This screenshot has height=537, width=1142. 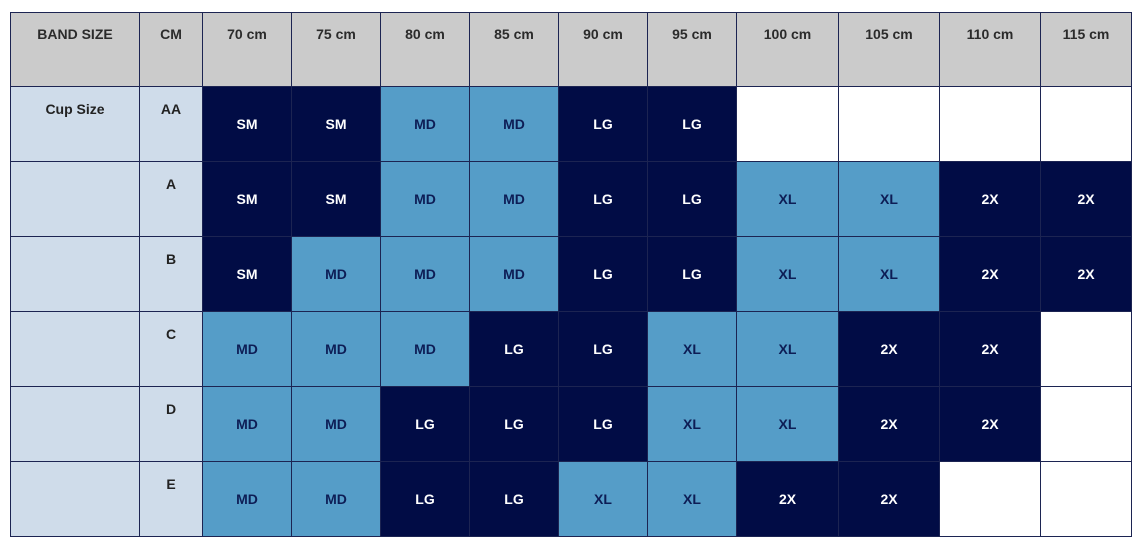 What do you see at coordinates (171, 499) in the screenshot?
I see `cup-cell: E` at bounding box center [171, 499].